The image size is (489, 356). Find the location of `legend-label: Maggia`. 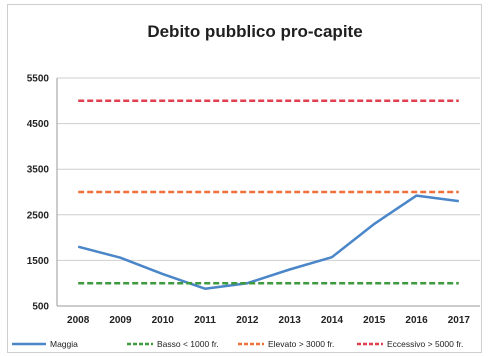

legend-label: Maggia is located at coordinates (64, 344).